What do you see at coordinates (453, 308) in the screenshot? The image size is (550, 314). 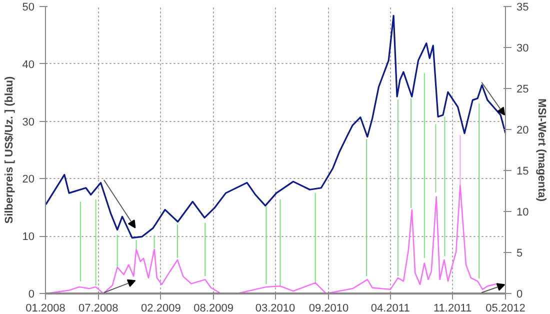 I see `x-tick-label: 11.2011` at bounding box center [453, 308].